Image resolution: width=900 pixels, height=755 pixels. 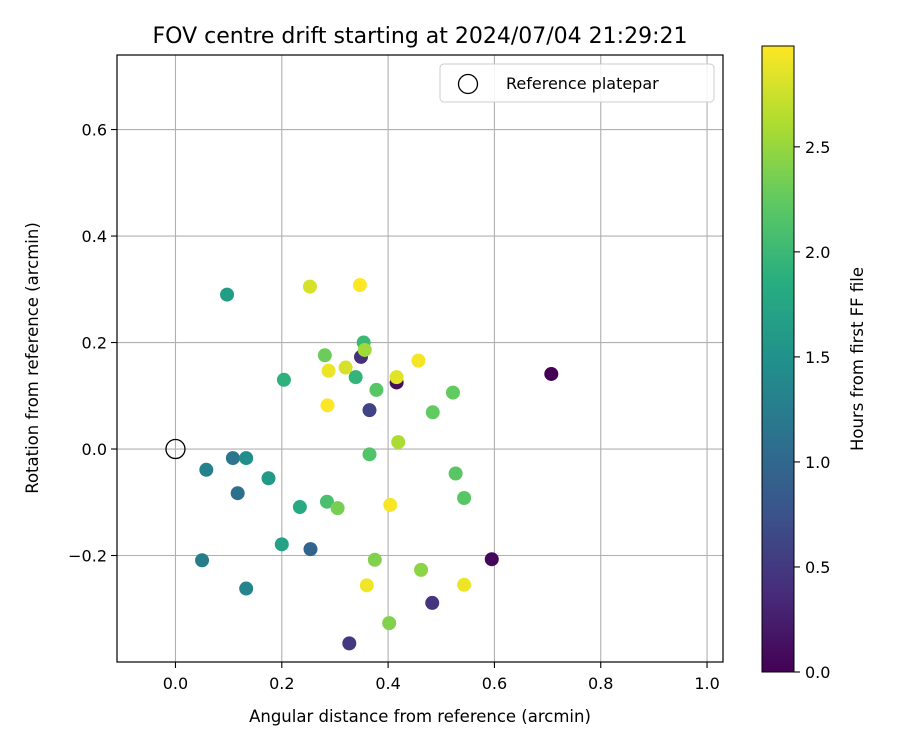 I want to click on y-tick-label-3: 0.4, so click(x=94, y=236).